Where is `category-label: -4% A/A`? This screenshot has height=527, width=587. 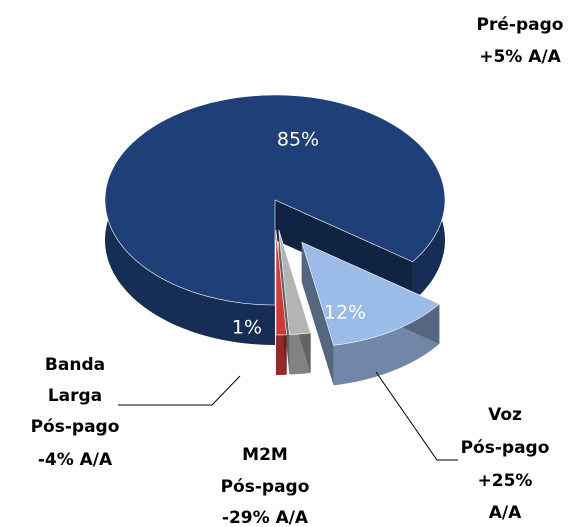
category-label: -4% A/A is located at coordinates (75, 460).